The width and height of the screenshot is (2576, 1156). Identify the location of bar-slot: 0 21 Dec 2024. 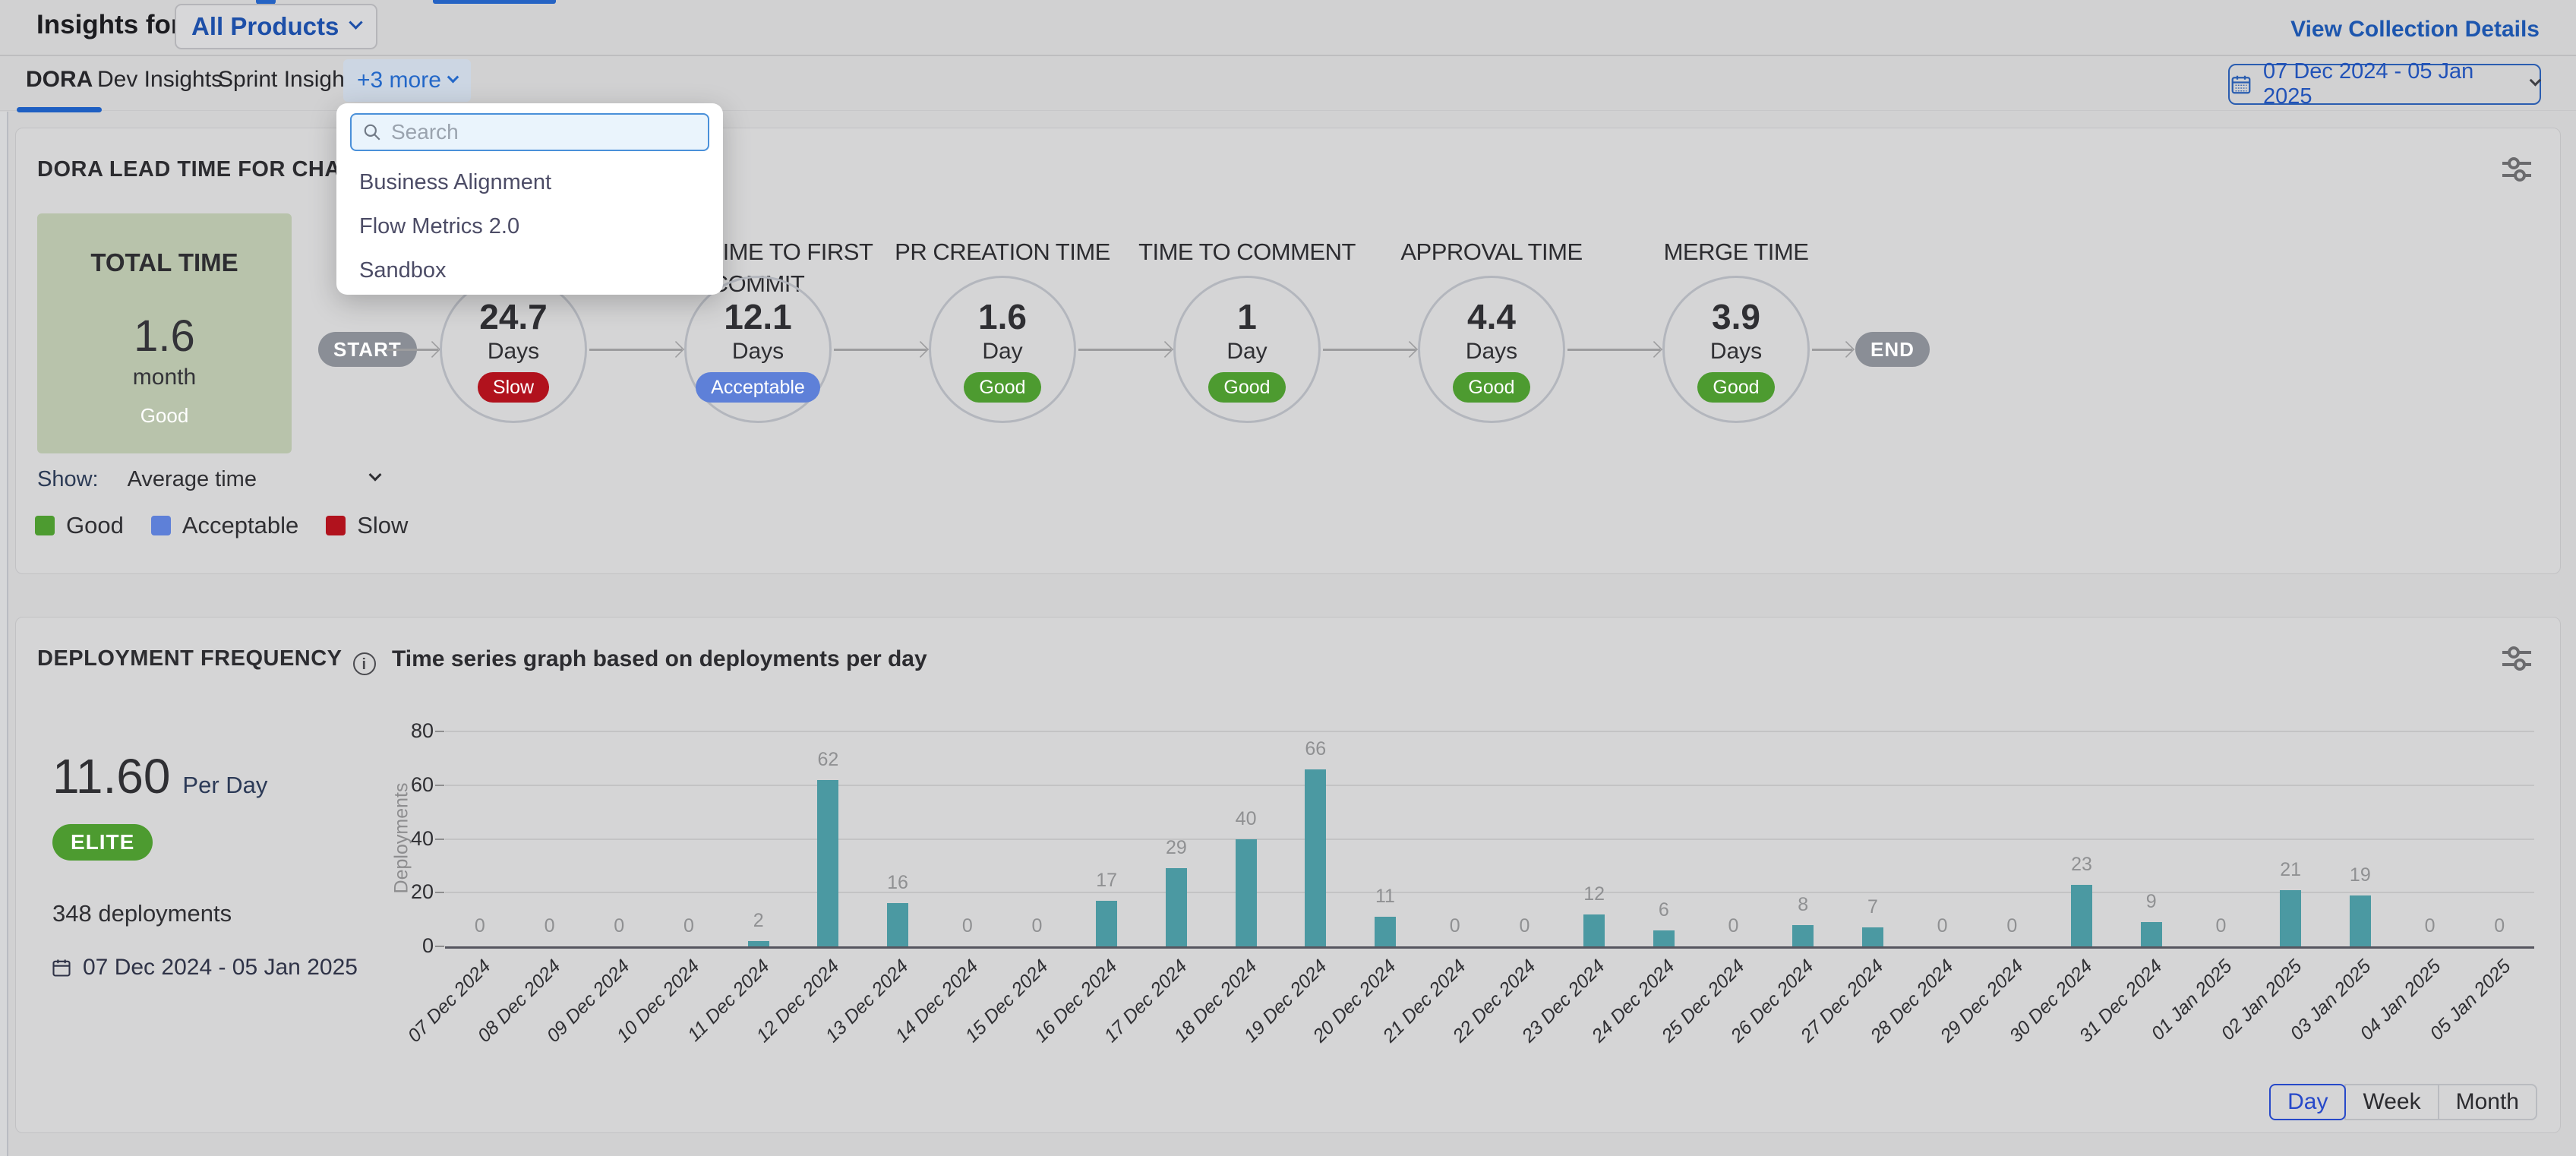
(1434, 889).